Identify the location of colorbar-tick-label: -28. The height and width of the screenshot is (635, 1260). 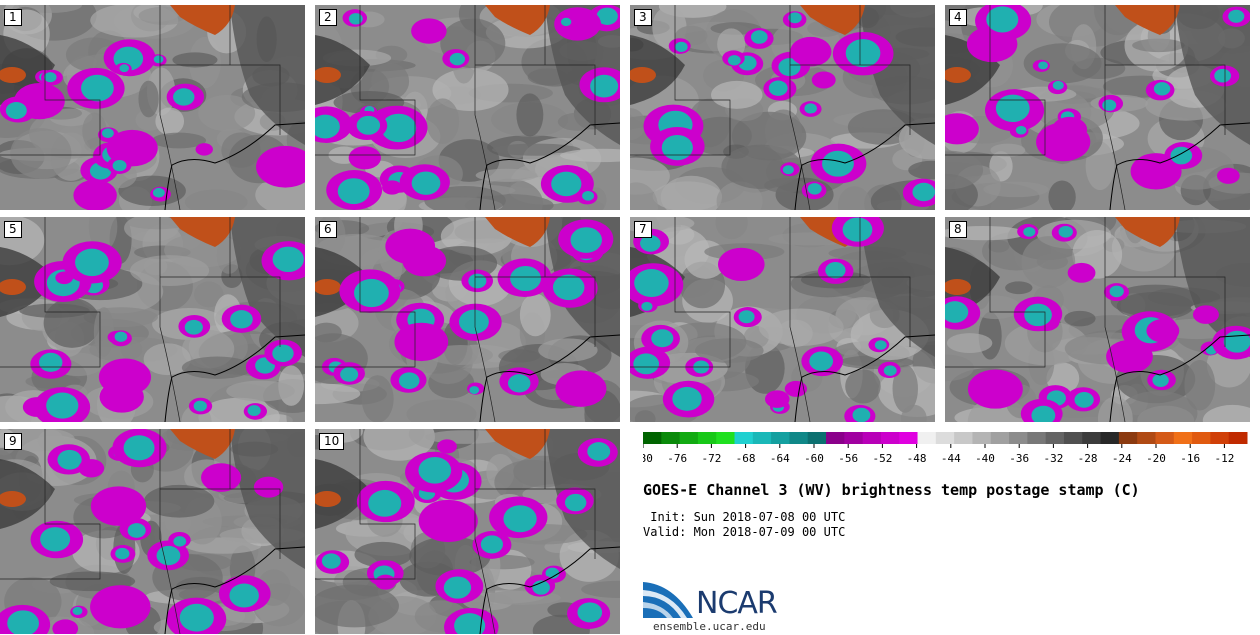
(1088, 458).